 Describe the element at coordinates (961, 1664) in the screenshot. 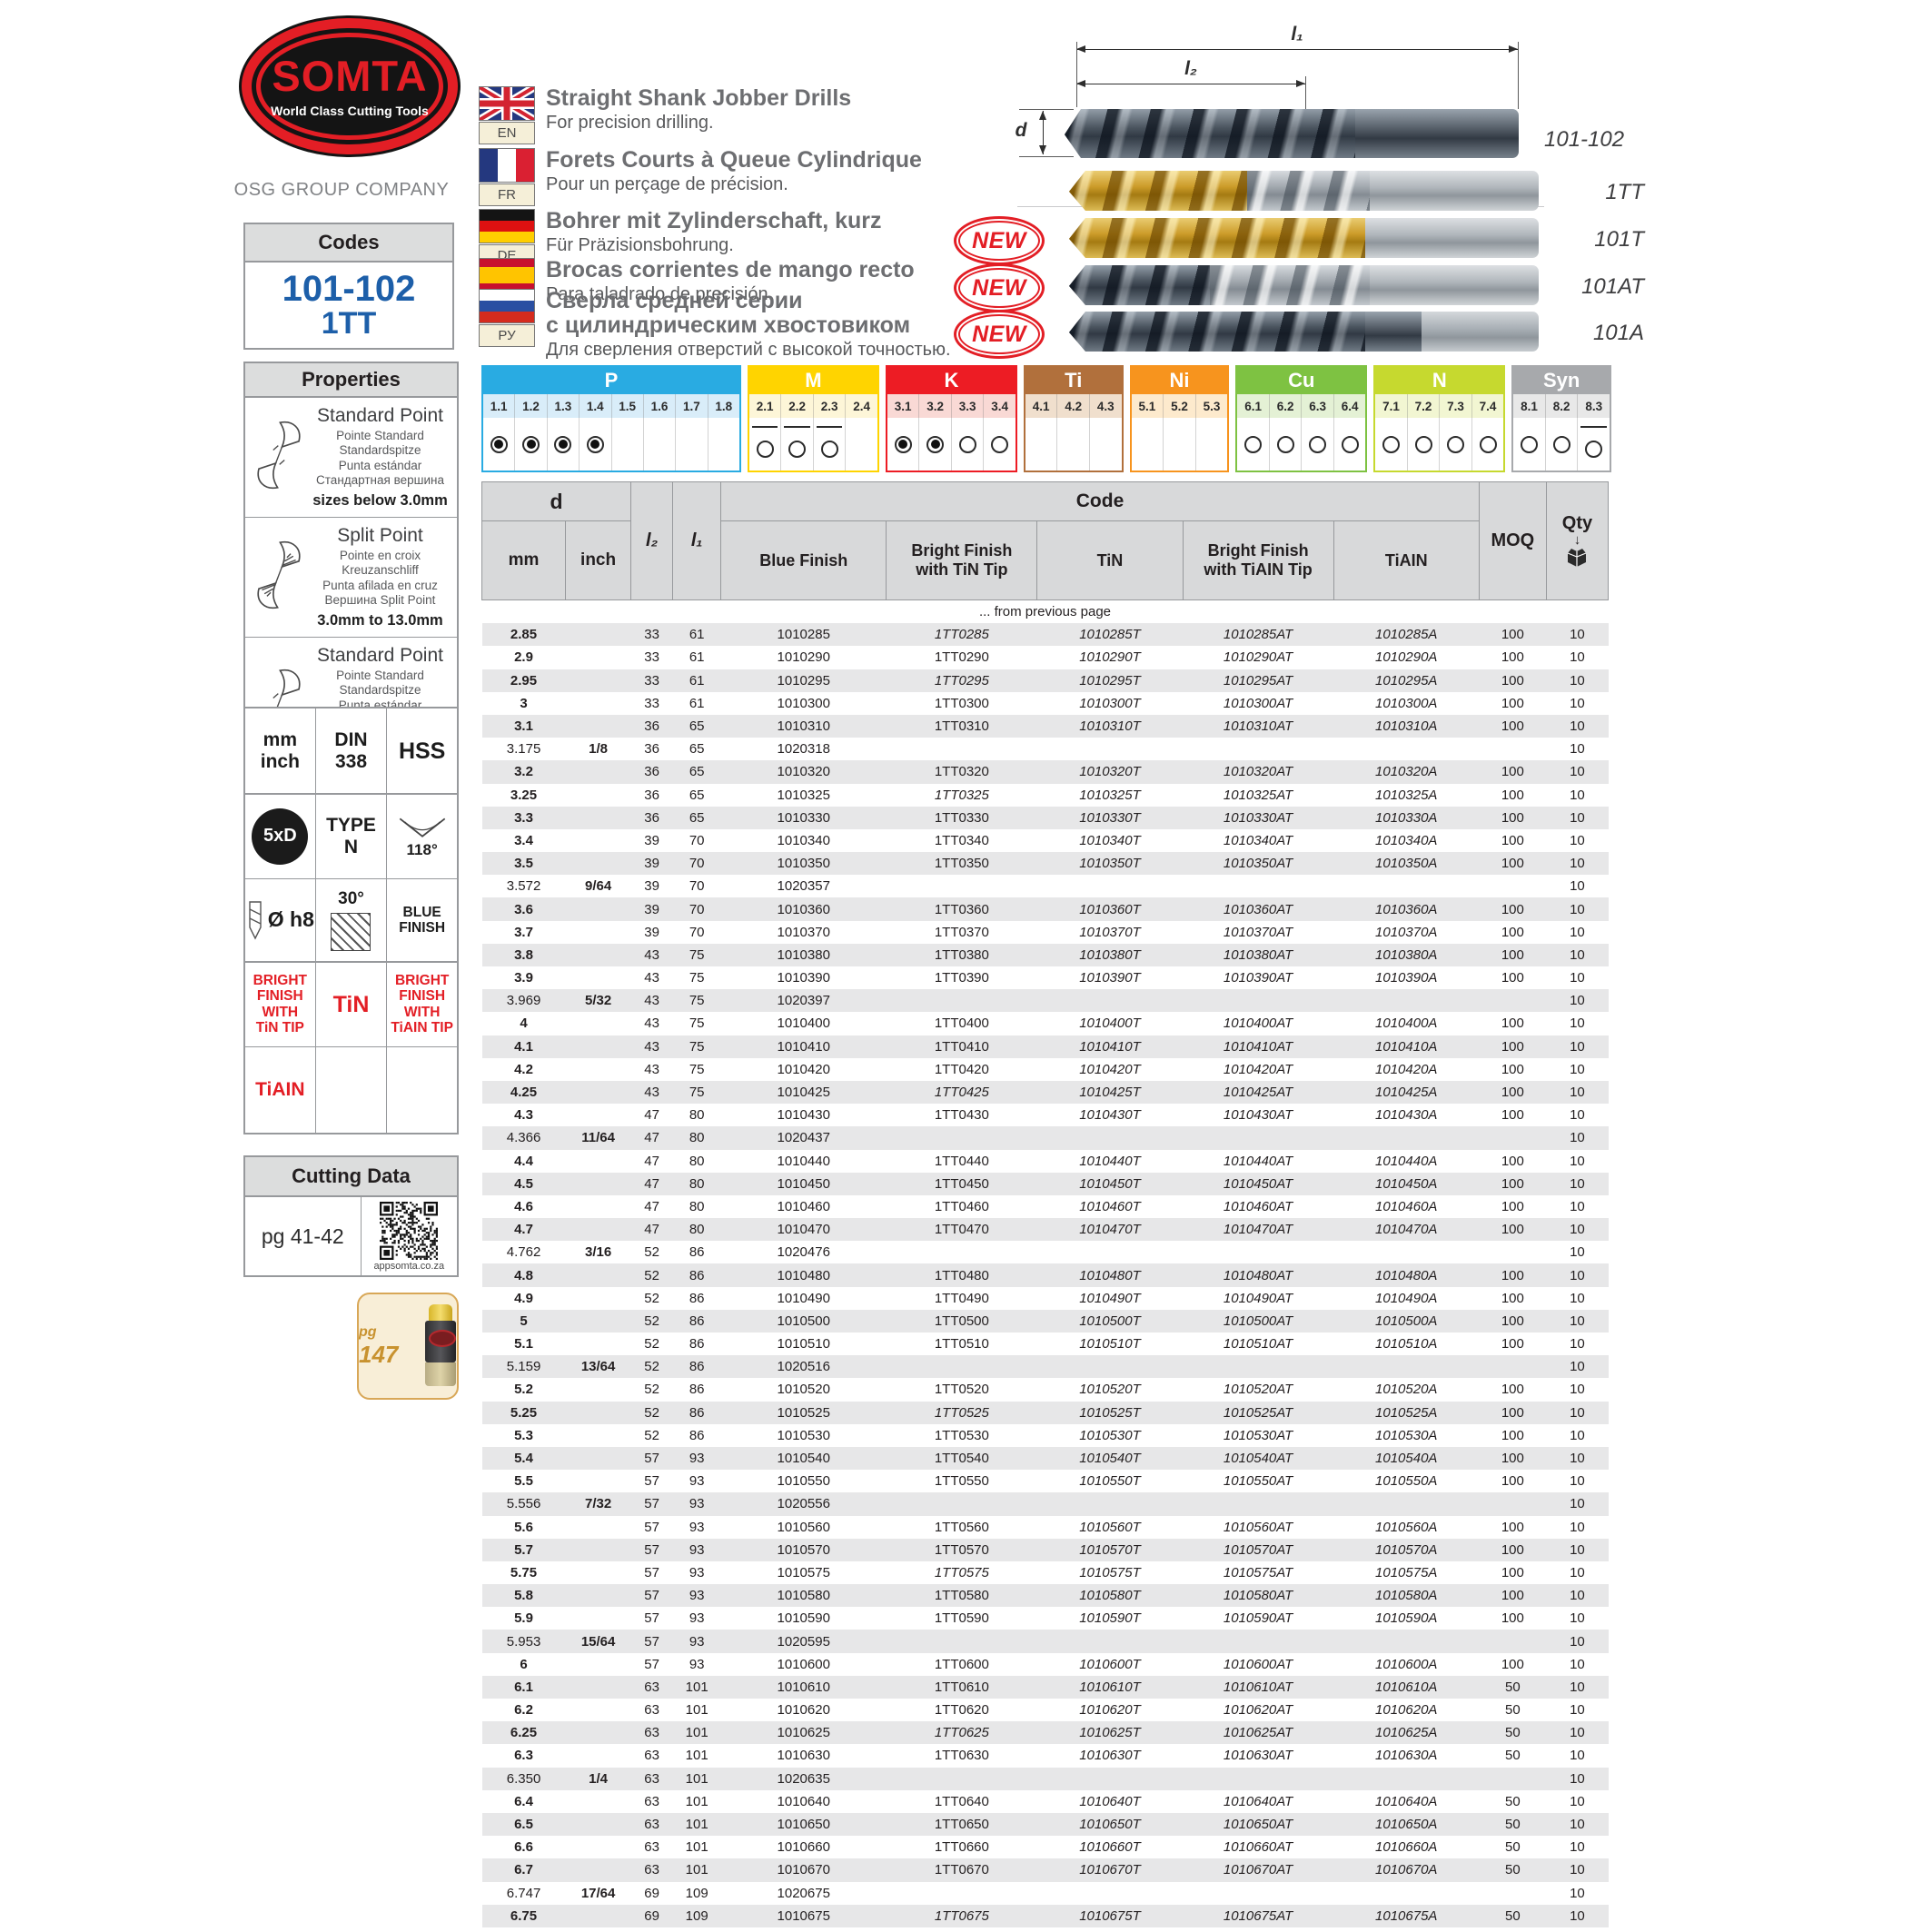

I see `cell-code-bright-tin: 1TT0600` at that location.